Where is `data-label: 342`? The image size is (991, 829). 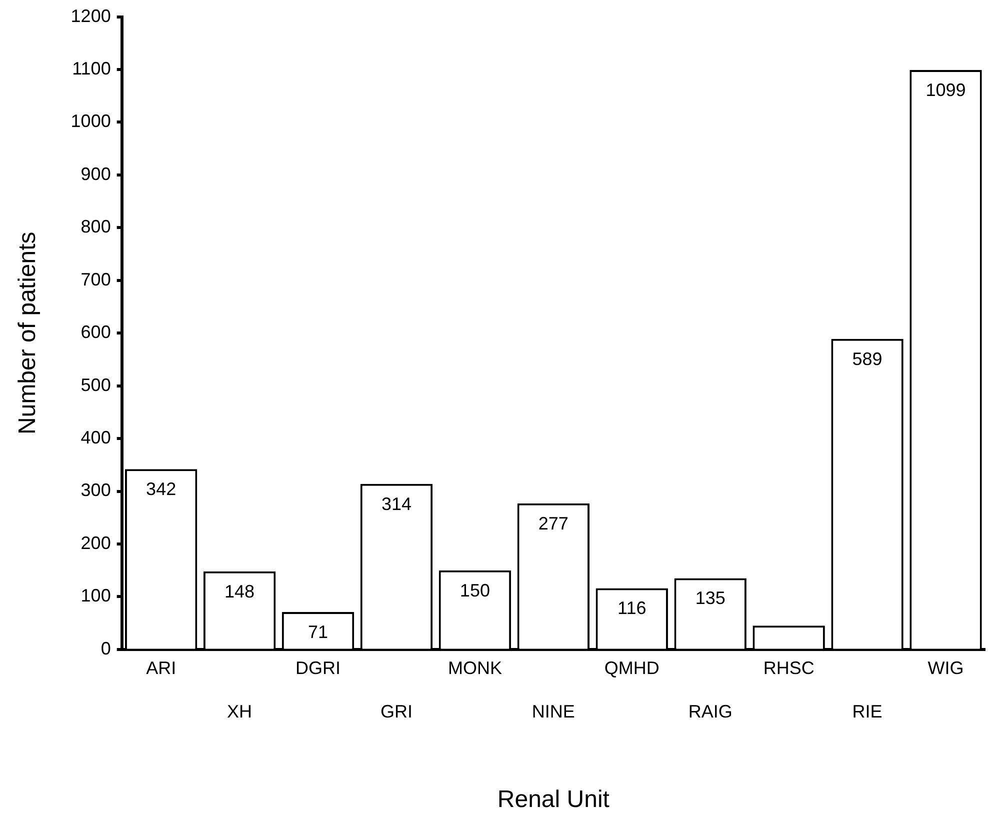 data-label: 342 is located at coordinates (161, 489).